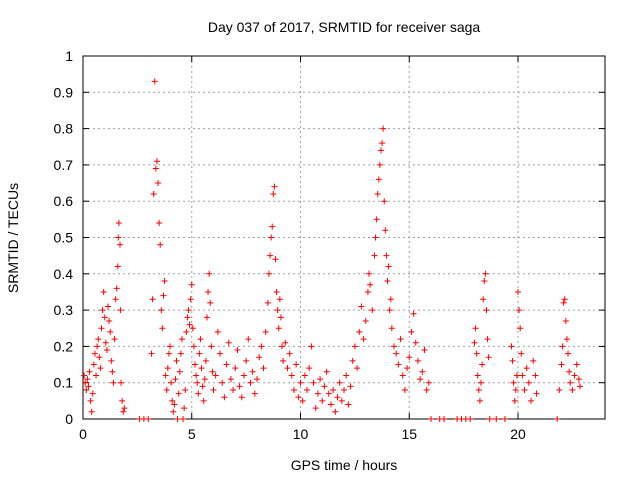 The image size is (640, 480). What do you see at coordinates (64, 346) in the screenshot?
I see `y-tick-label: 0.2` at bounding box center [64, 346].